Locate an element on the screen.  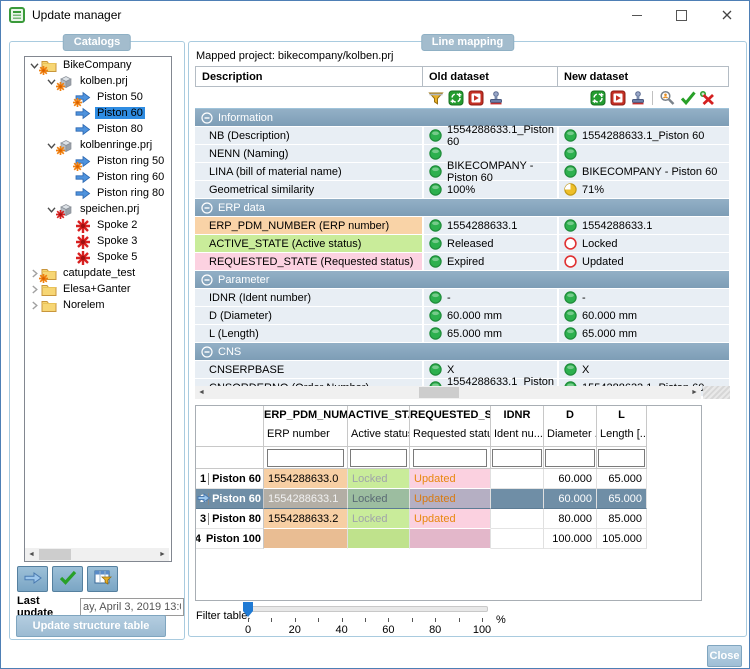
maximize-button is located at coordinates (681, 15).